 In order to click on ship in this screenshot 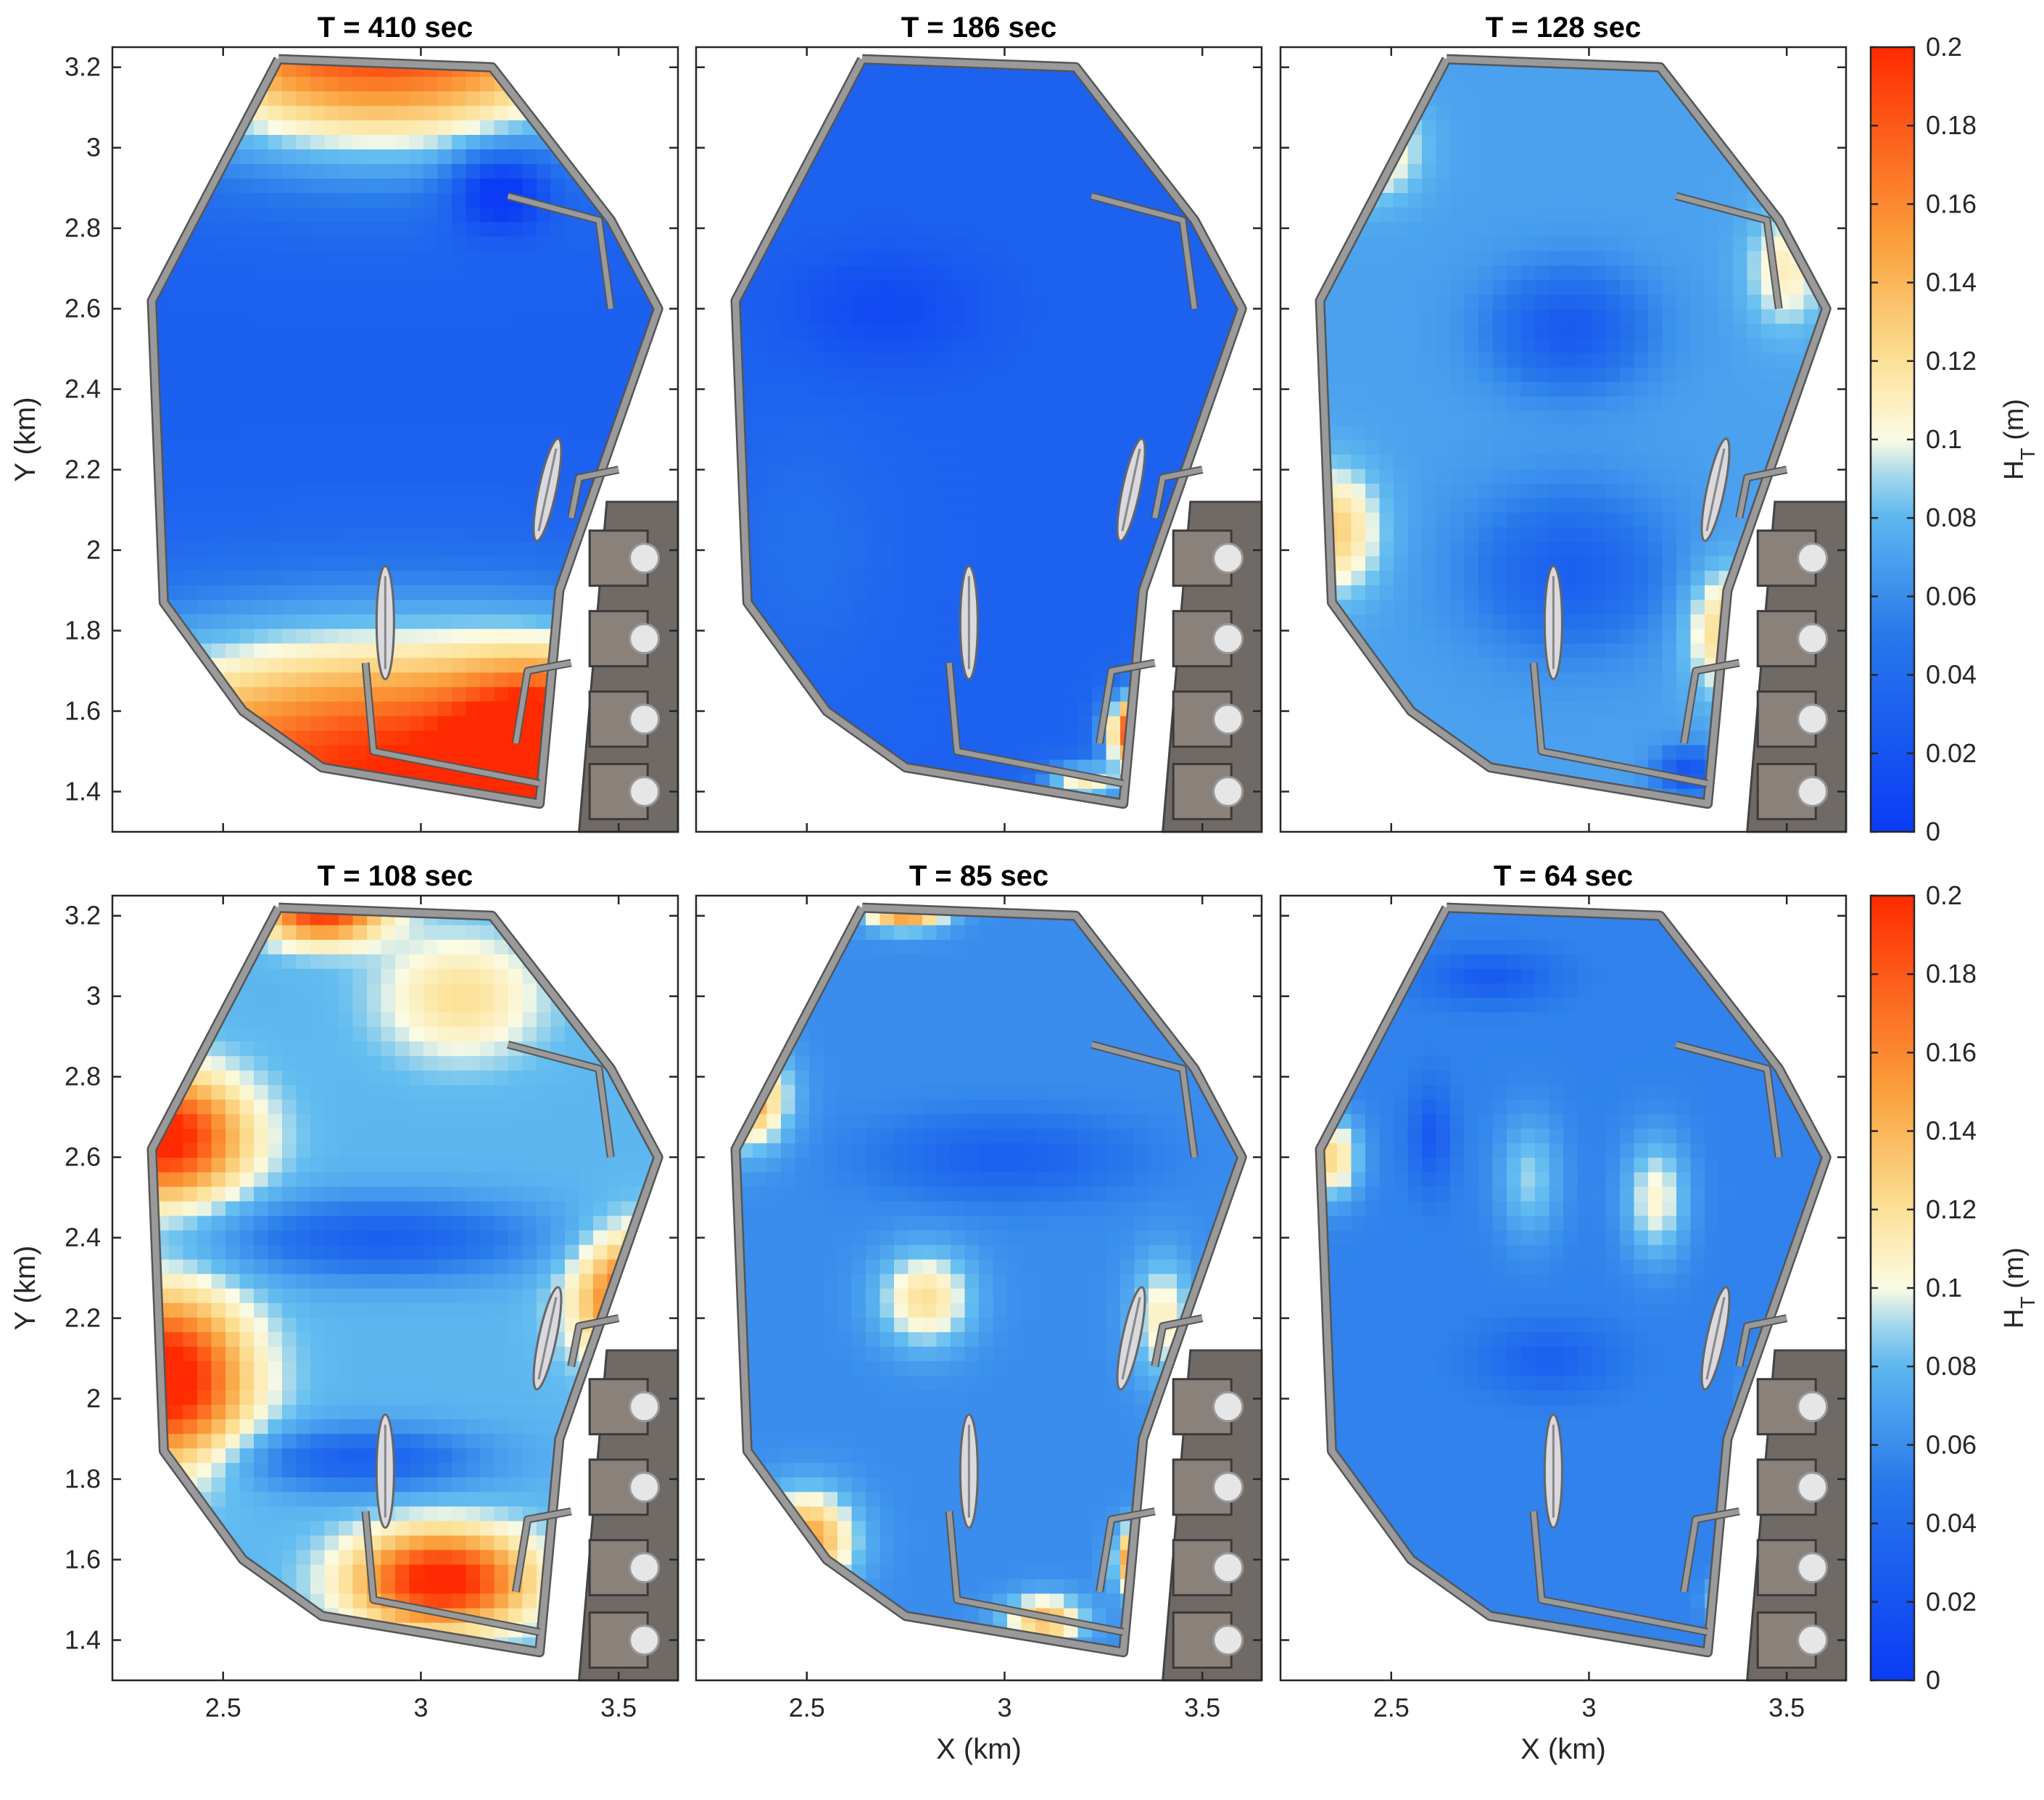, I will do `click(969, 622)`.